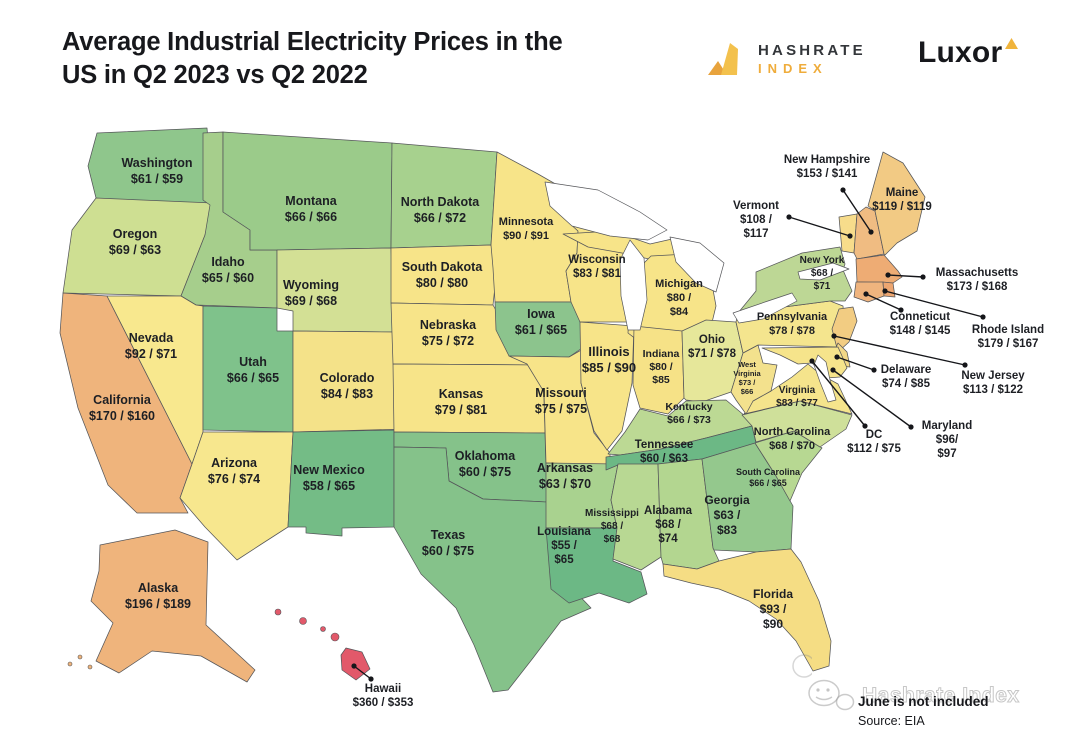 The width and height of the screenshot is (1080, 741). I want to click on lakes-layer, so click(697, 292).